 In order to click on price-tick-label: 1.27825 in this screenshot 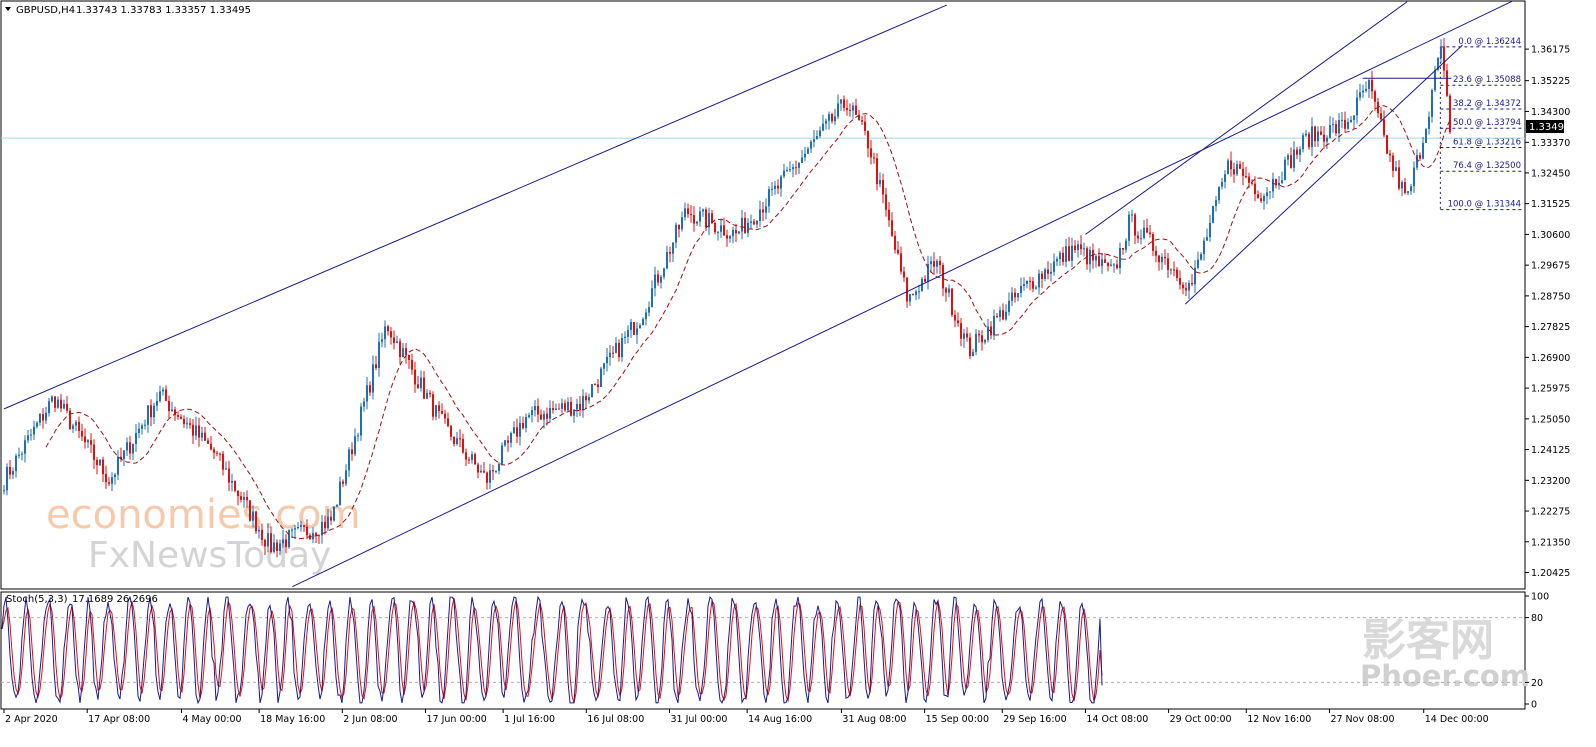, I will do `click(1550, 327)`.